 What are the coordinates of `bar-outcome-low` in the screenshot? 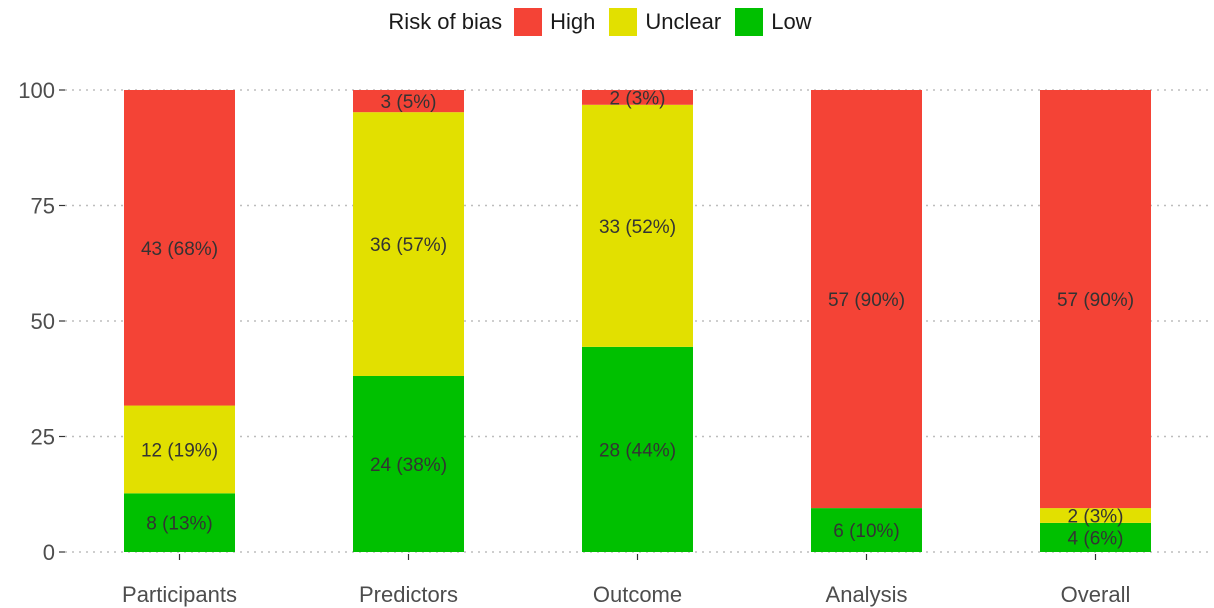 It's located at (637, 449).